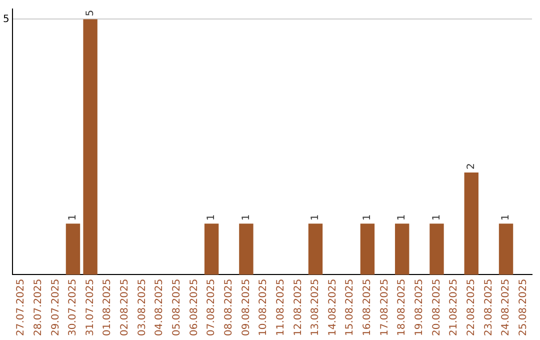 The height and width of the screenshot is (340, 540). I want to click on x-tick-label: 17.08.2025, so click(384, 307).